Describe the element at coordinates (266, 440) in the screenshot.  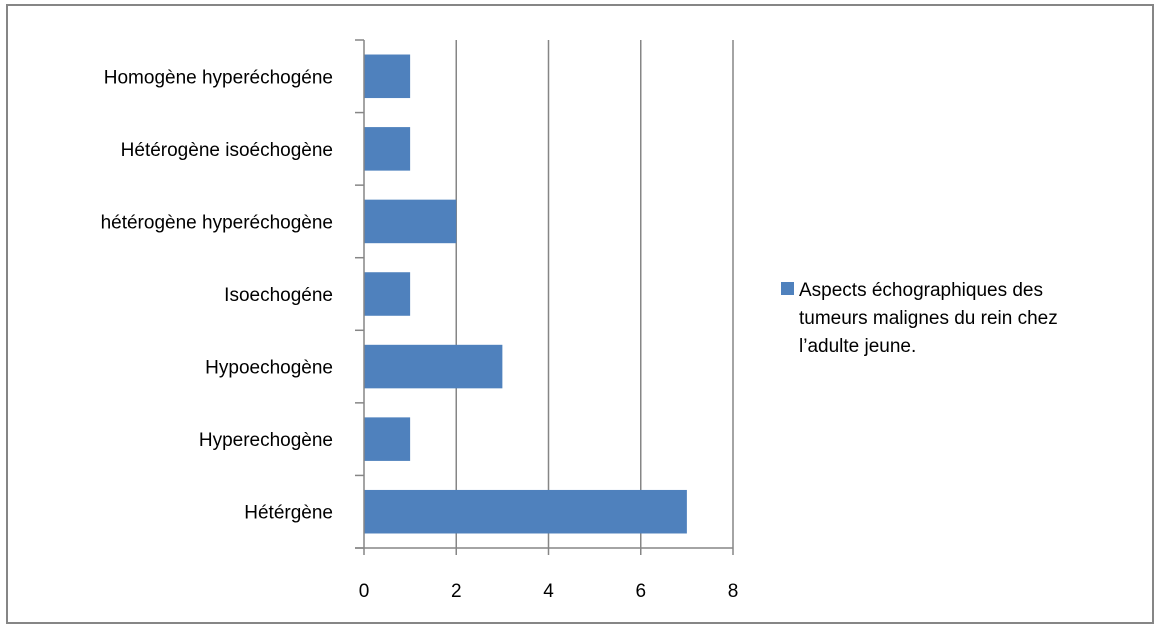
I see `category-label-5: Hyperechogène` at that location.